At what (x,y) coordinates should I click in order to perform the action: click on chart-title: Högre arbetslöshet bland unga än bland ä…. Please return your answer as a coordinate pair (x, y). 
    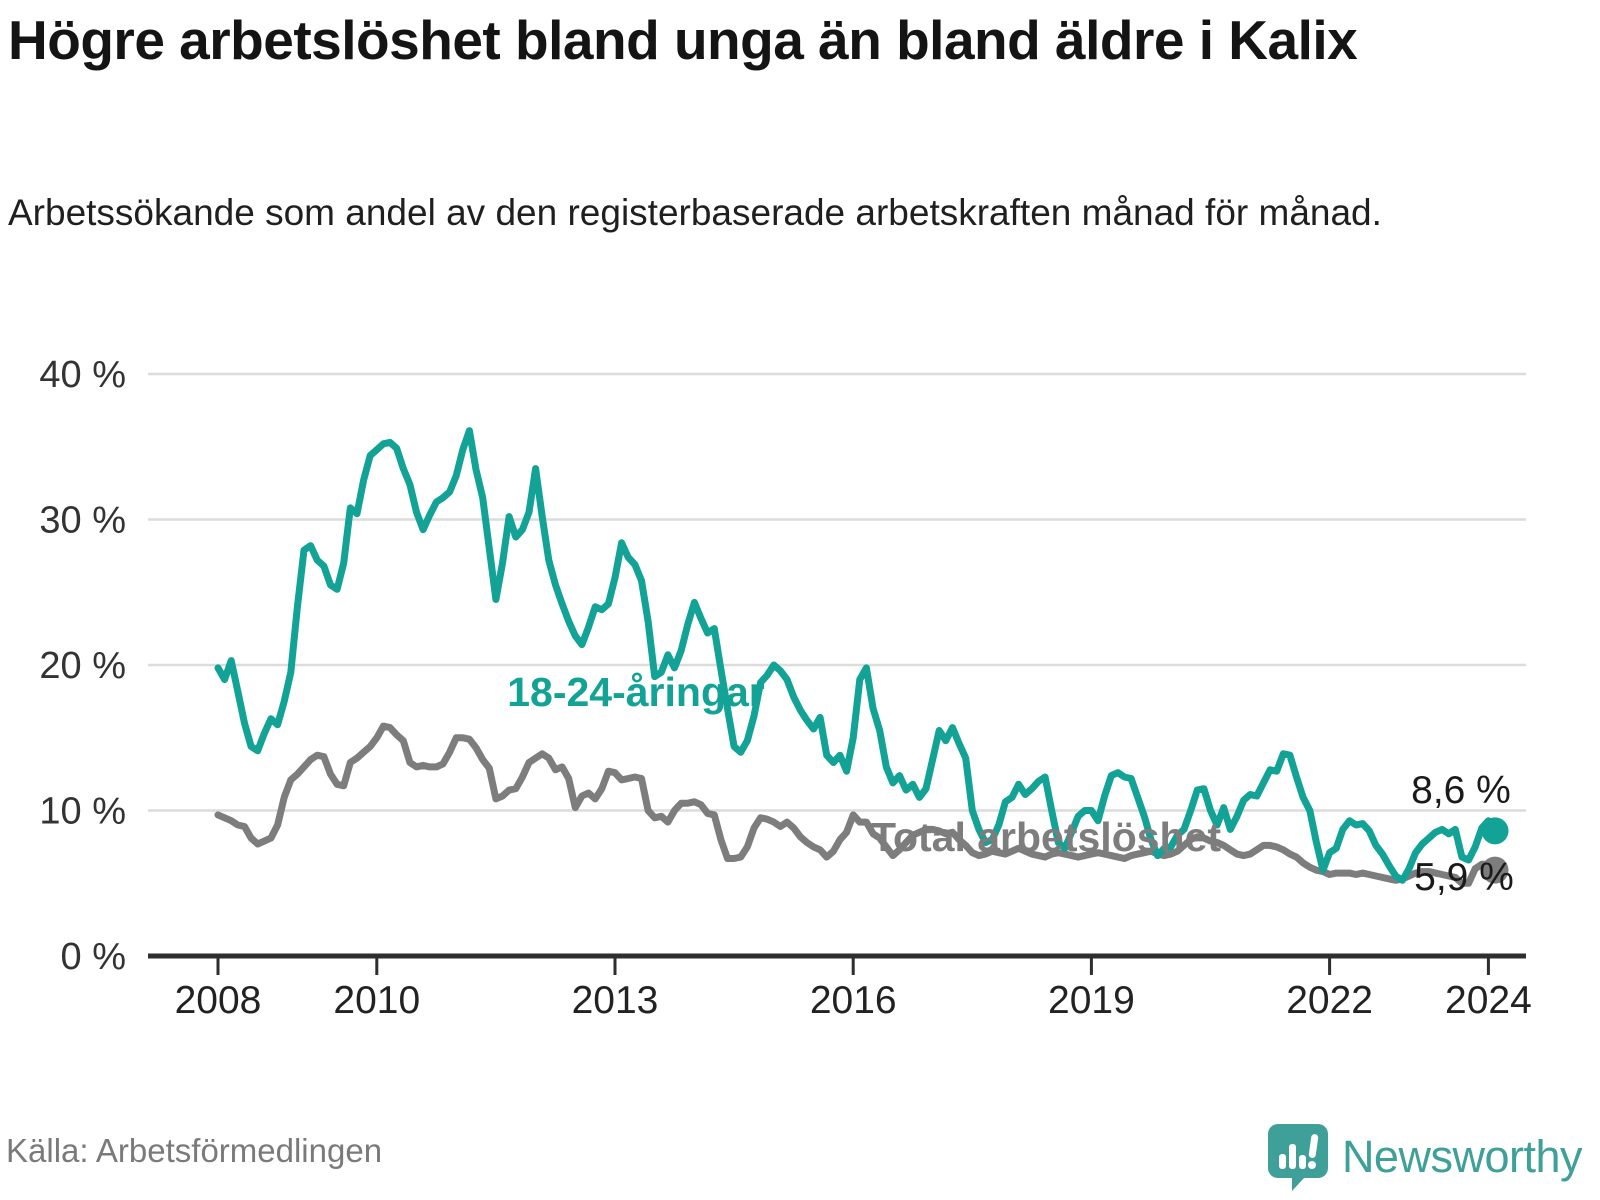
    Looking at the image, I should click on (683, 40).